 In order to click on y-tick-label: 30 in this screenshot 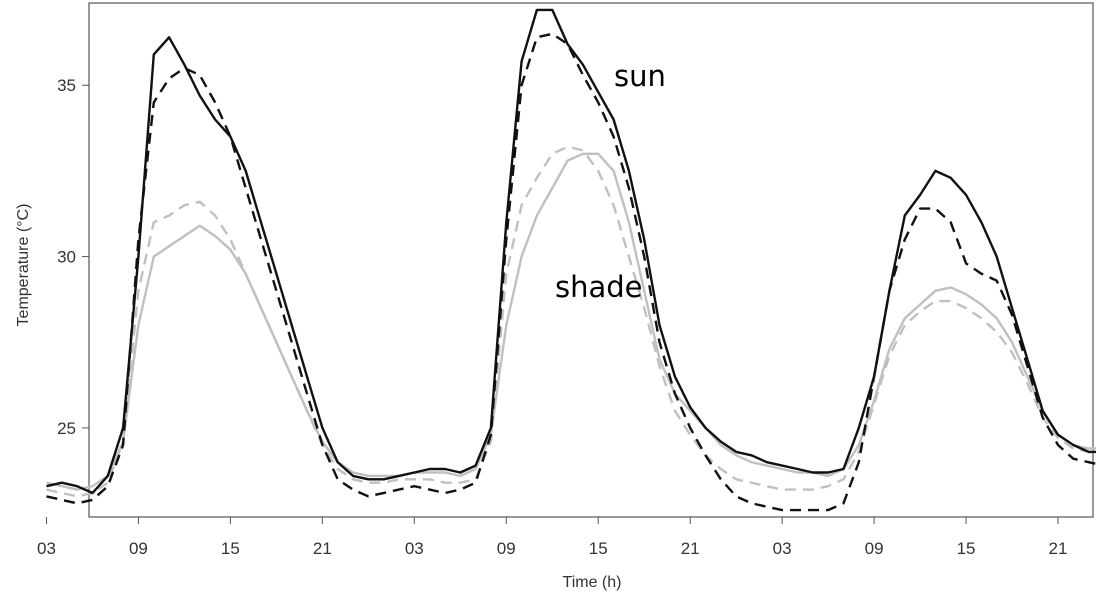, I will do `click(66, 257)`.